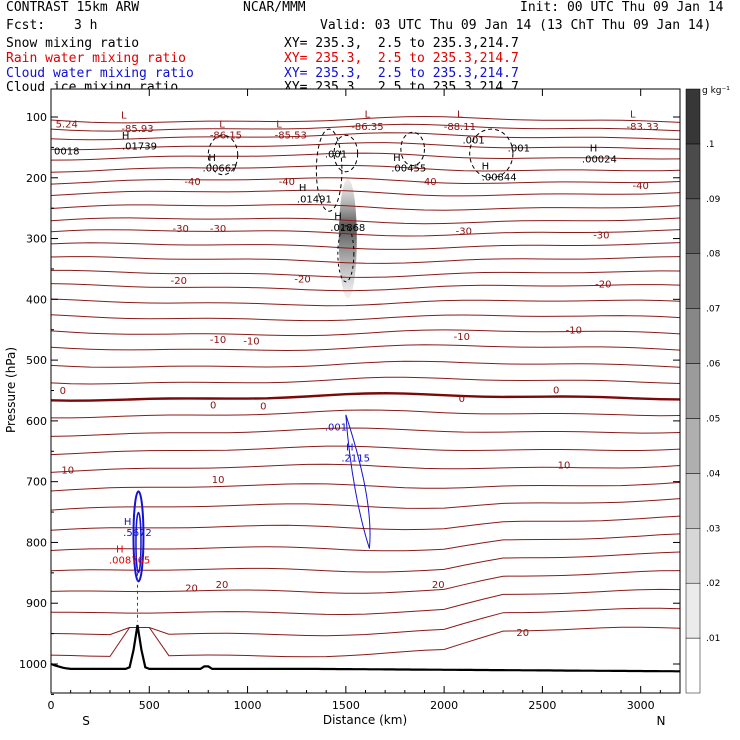 Image resolution: width=740 pixels, height=740 pixels. What do you see at coordinates (365, 720) in the screenshot?
I see `x-axis-title: Distance (km)` at bounding box center [365, 720].